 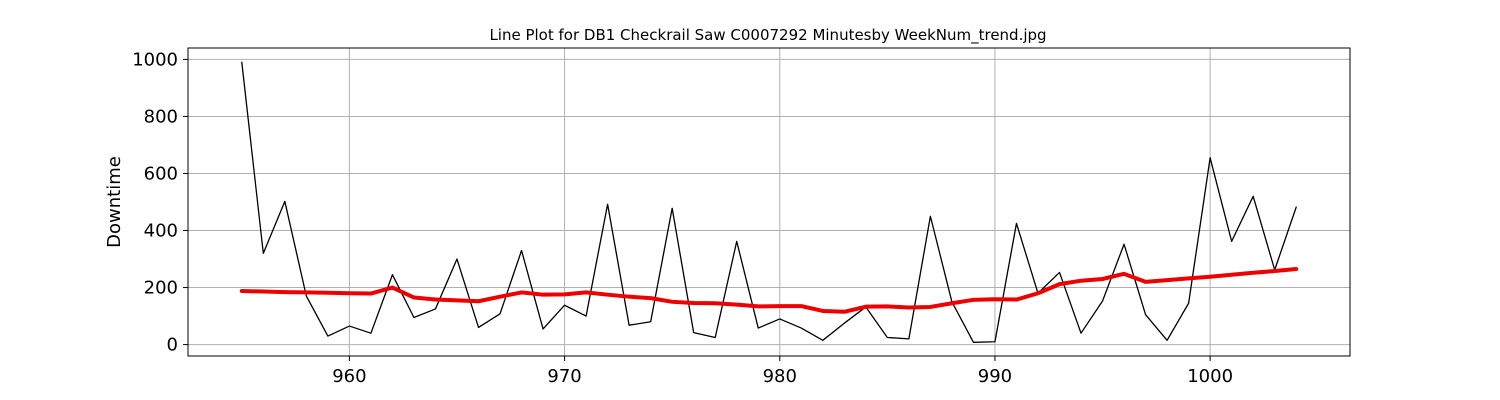 I want to click on x-tick-label: 990, so click(x=995, y=376).